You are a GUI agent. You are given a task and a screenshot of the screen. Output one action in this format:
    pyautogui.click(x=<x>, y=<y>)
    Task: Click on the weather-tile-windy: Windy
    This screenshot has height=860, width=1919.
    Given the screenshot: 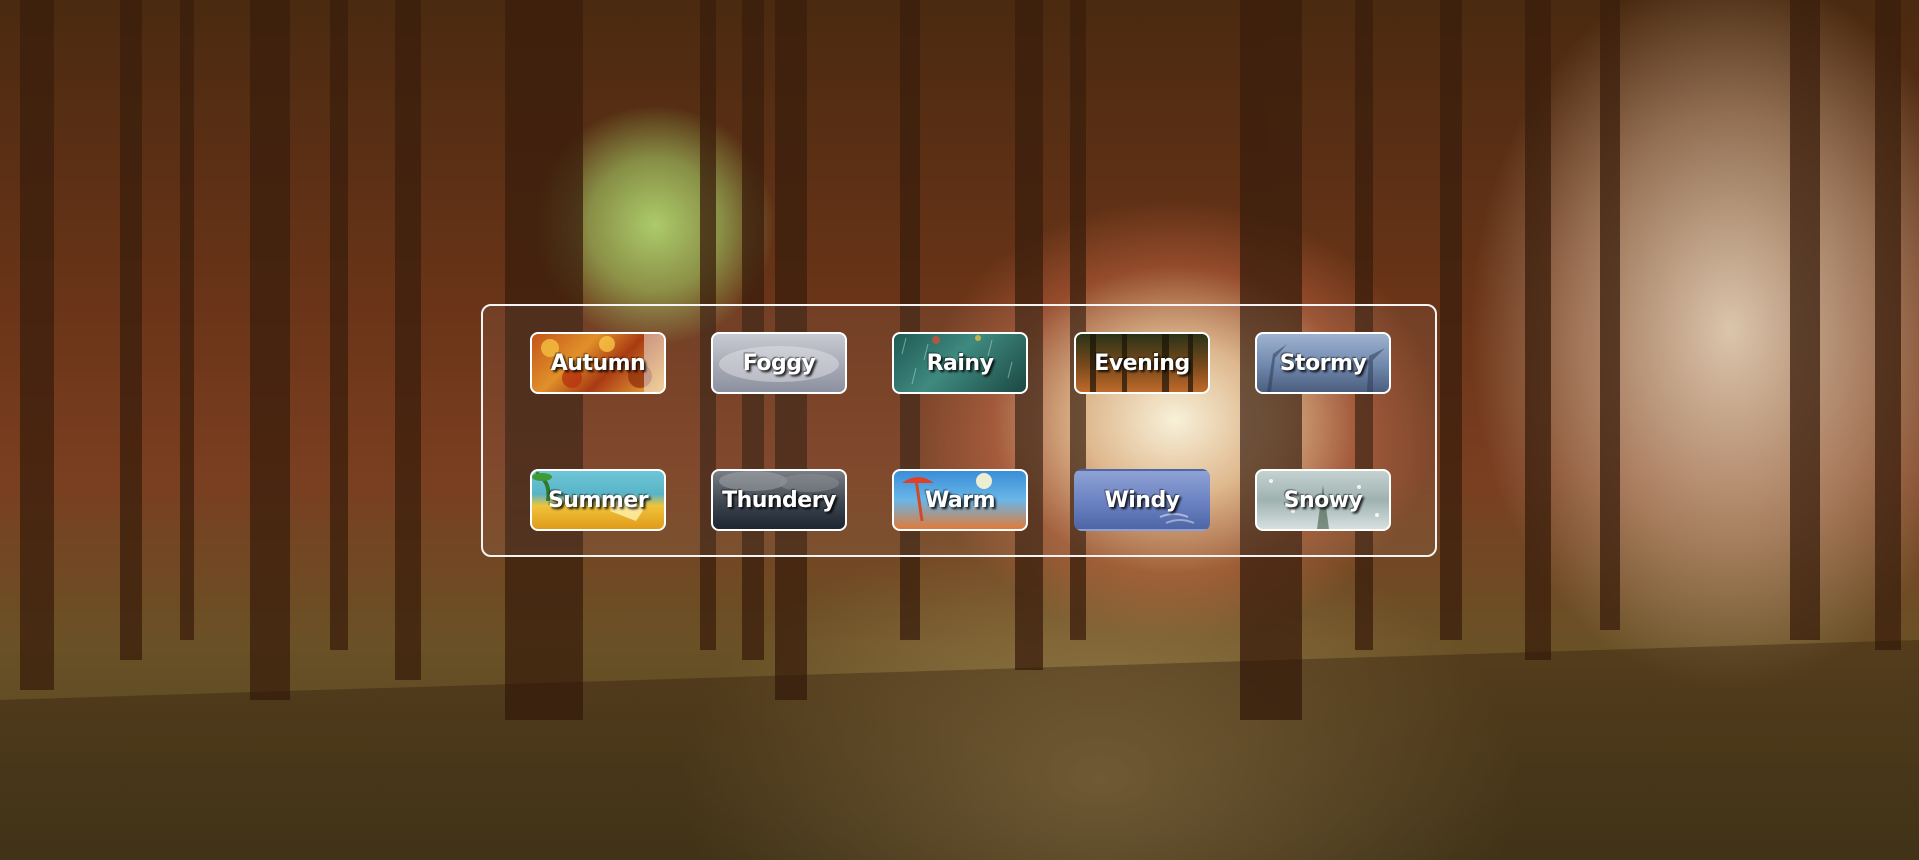 What is the action you would take?
    pyautogui.click(x=1142, y=500)
    